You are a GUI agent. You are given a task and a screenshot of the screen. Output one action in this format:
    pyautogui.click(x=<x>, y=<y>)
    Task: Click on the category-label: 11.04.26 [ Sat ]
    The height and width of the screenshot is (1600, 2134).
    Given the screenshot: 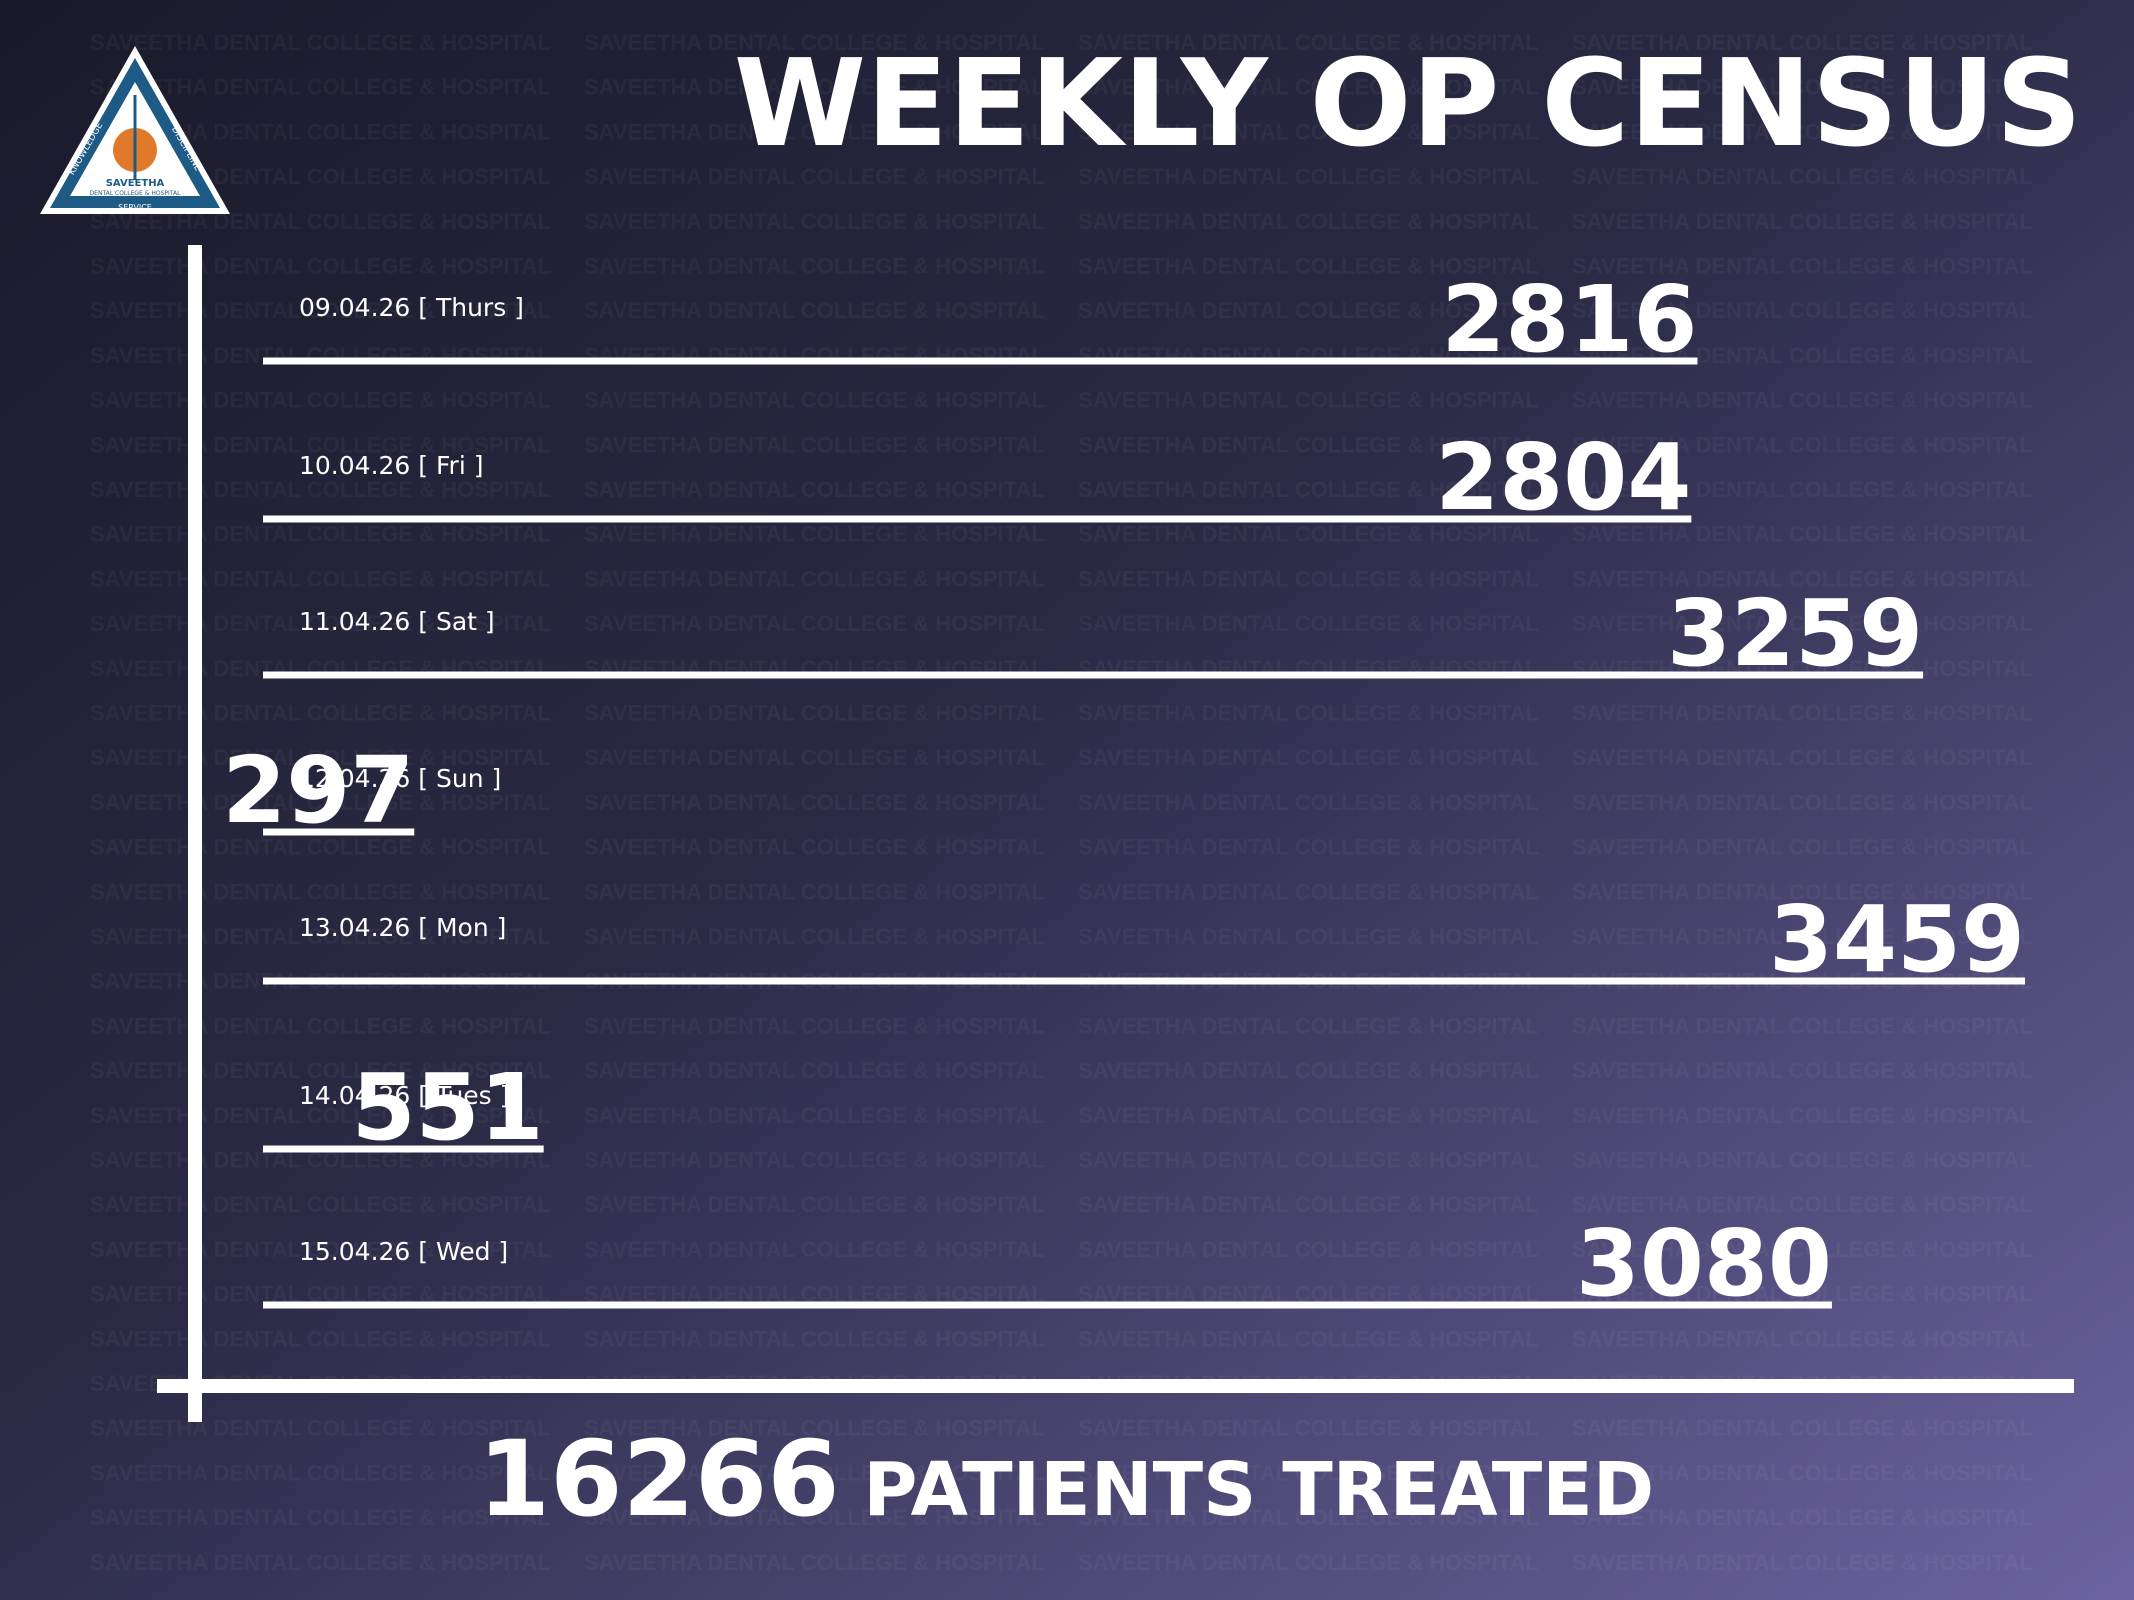 What is the action you would take?
    pyautogui.click(x=397, y=621)
    